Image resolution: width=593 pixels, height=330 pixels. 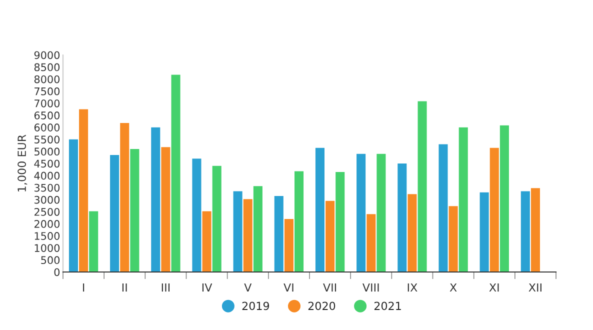 What do you see at coordinates (370, 287) in the screenshot?
I see `x-tick-label: VIII` at bounding box center [370, 287].